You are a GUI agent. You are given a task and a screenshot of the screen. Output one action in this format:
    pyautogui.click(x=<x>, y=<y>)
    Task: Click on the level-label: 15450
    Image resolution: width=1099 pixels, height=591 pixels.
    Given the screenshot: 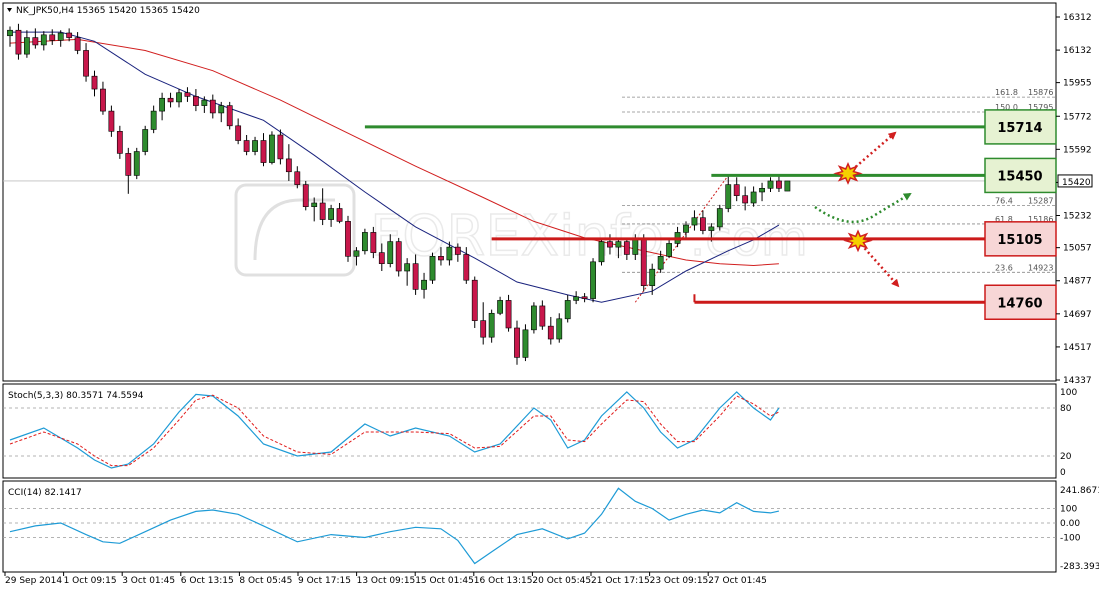 What is the action you would take?
    pyautogui.click(x=1019, y=176)
    